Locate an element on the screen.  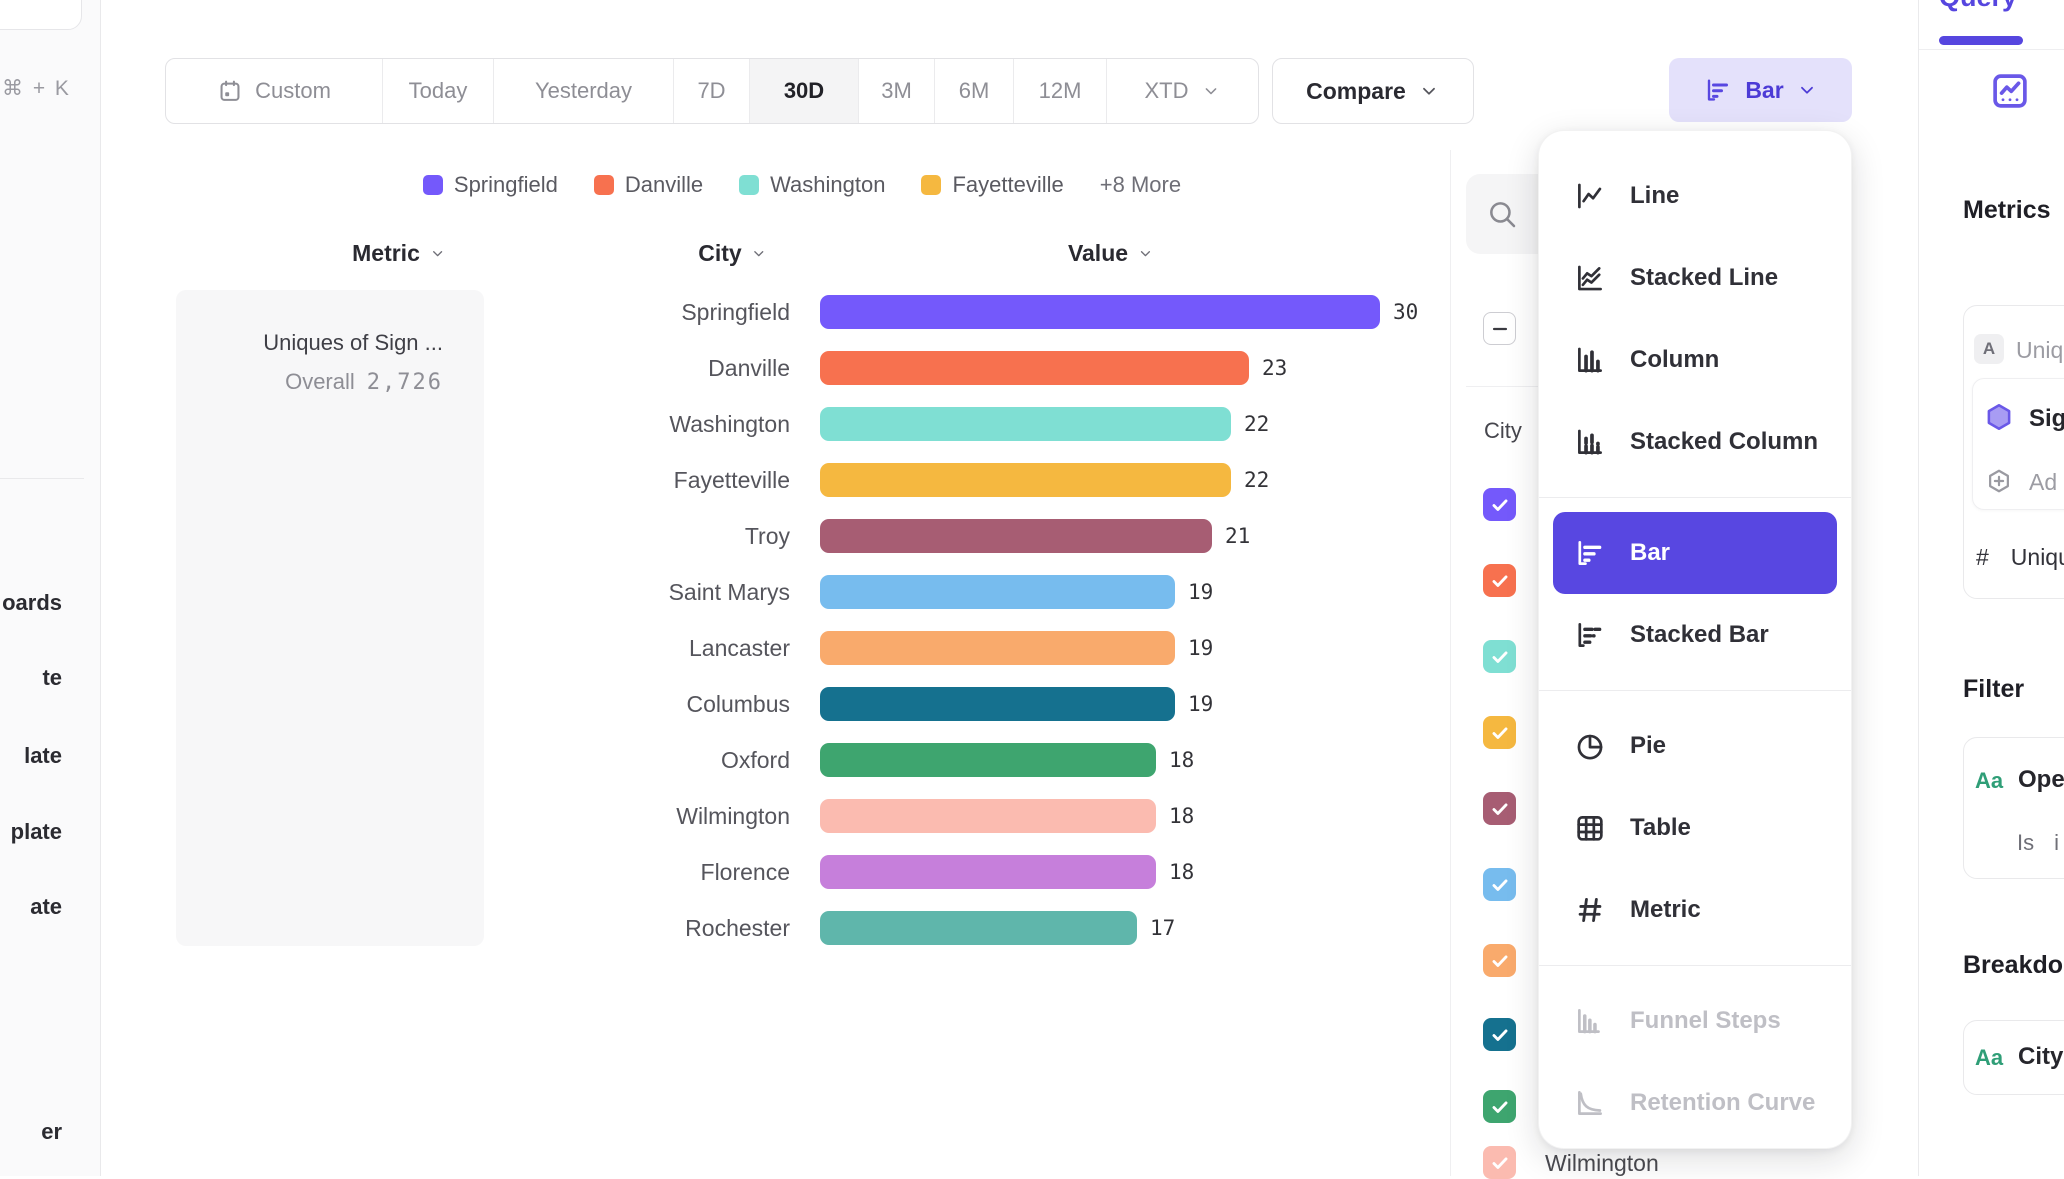
menu-item-retention-curve: Retention Curve is located at coordinates (1695, 1103).